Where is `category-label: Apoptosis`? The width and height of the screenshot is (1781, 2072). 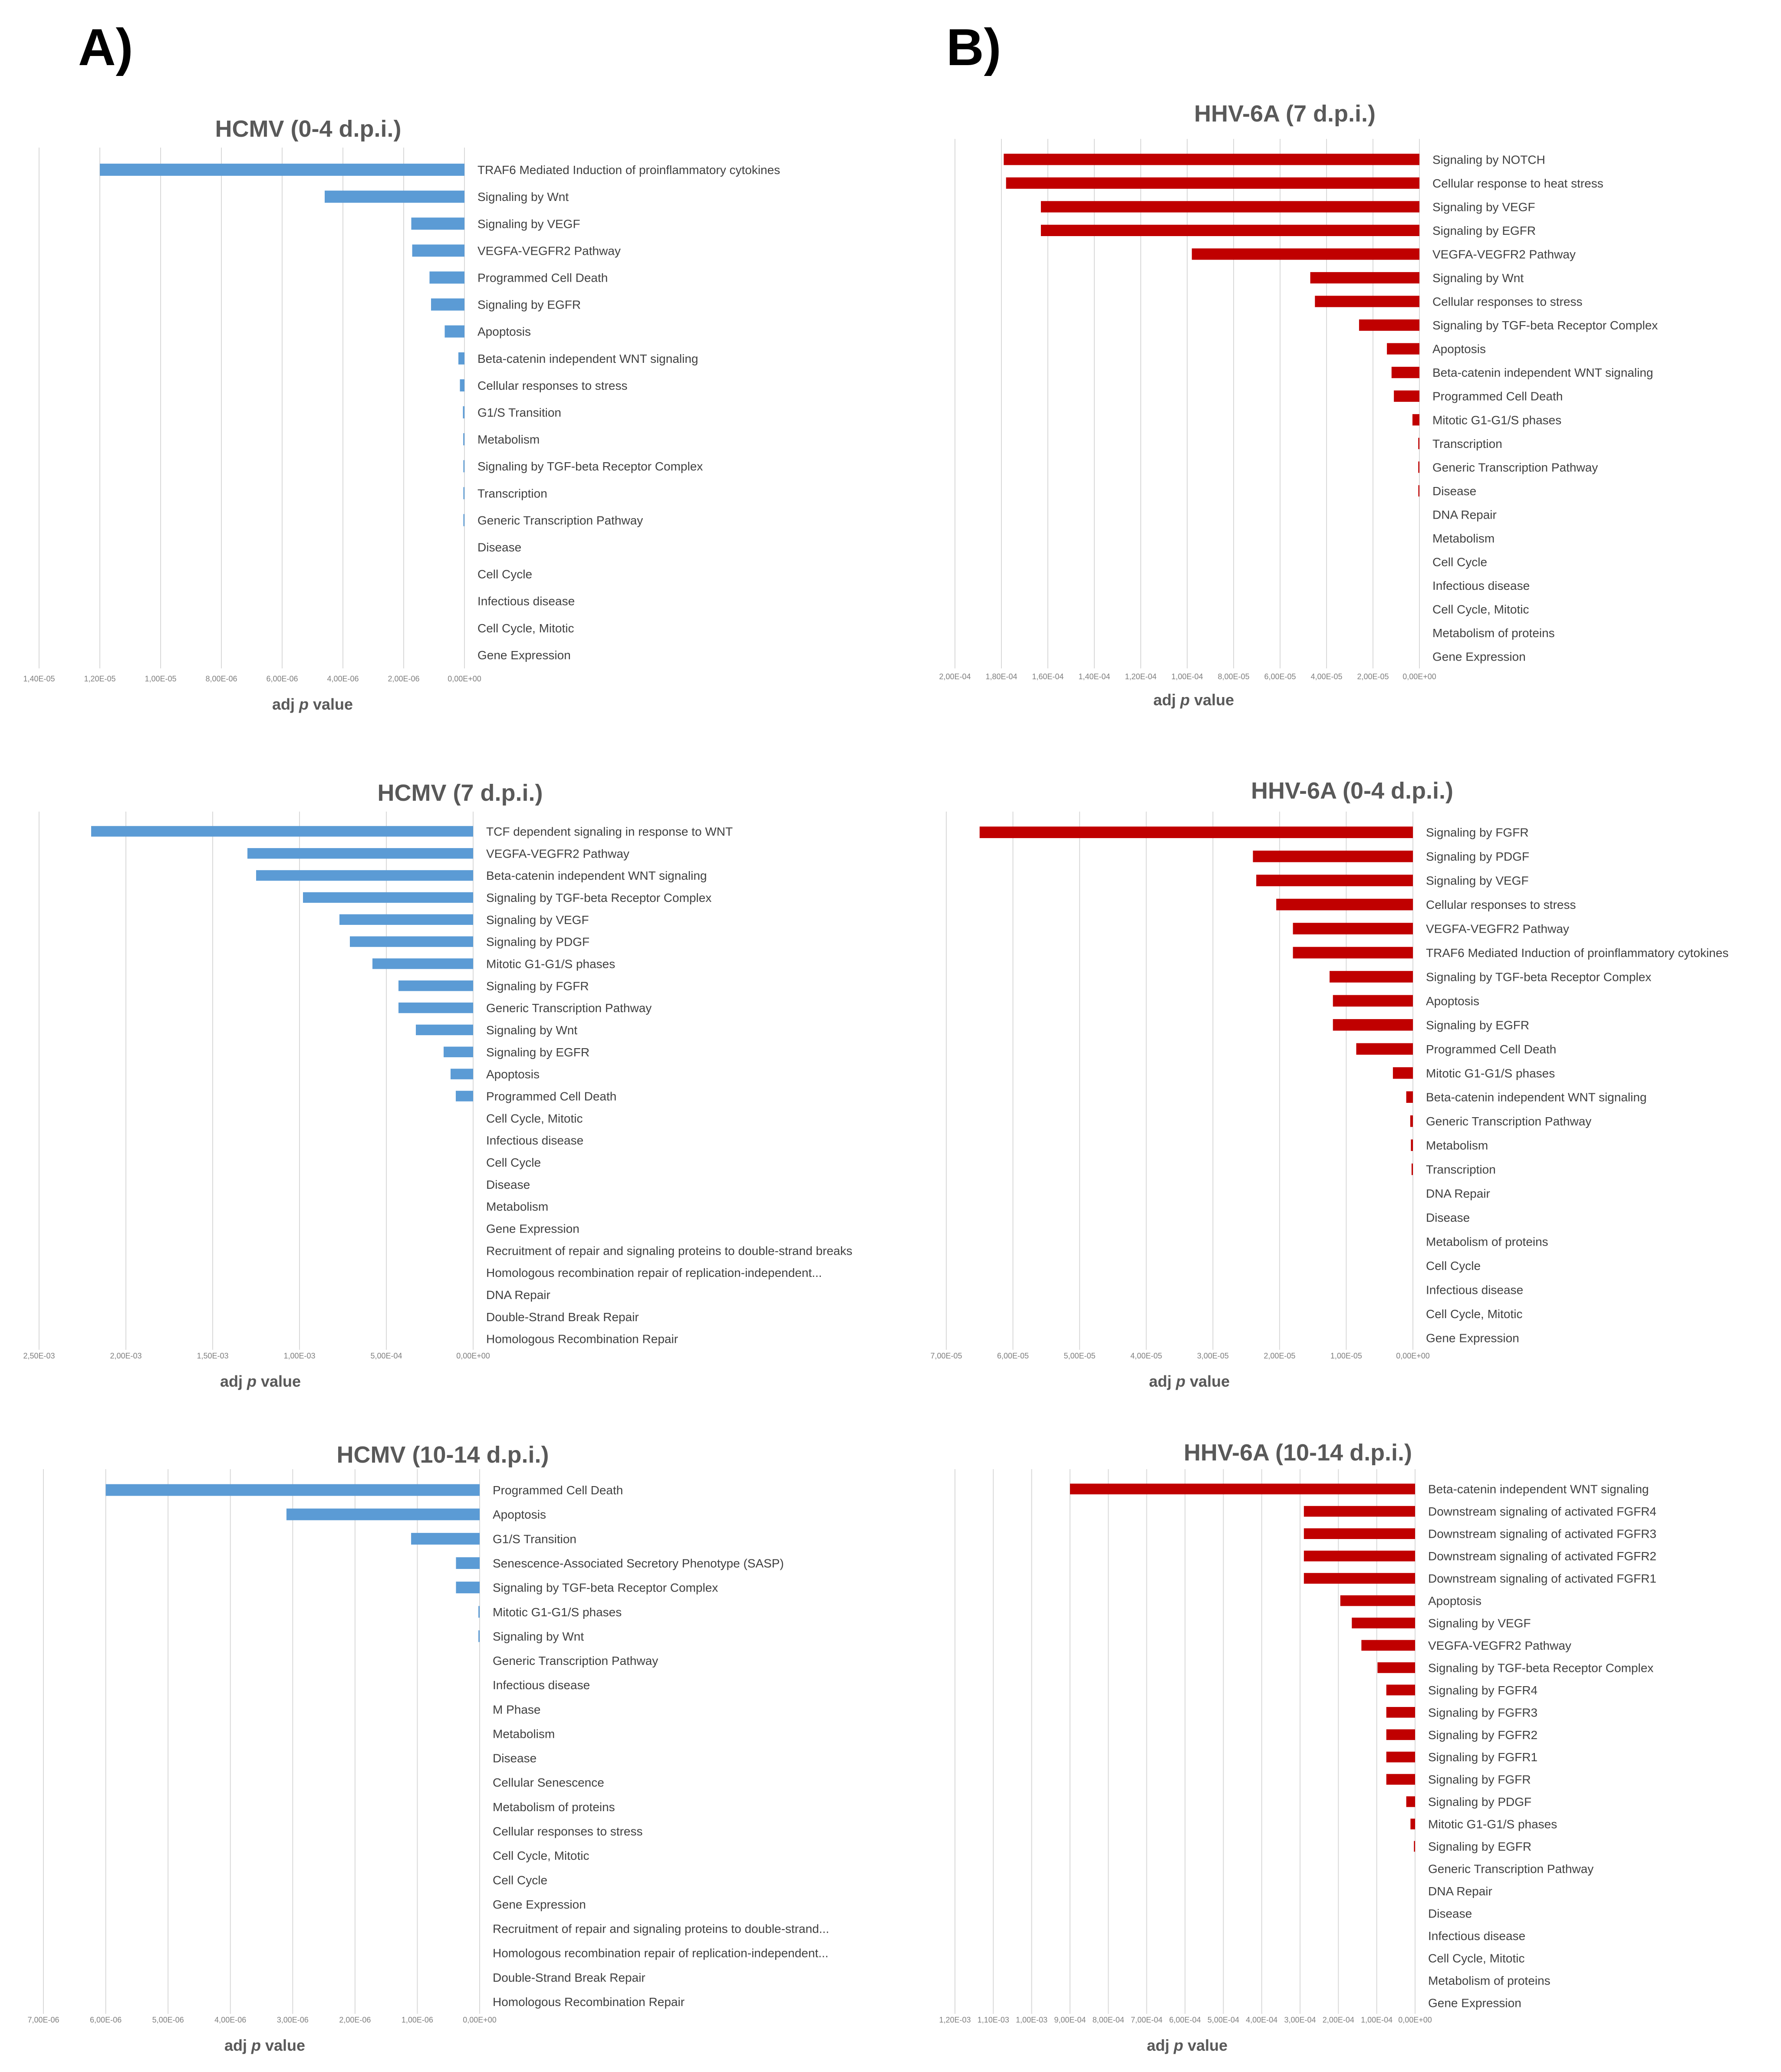
category-label: Apoptosis is located at coordinates (1454, 1601).